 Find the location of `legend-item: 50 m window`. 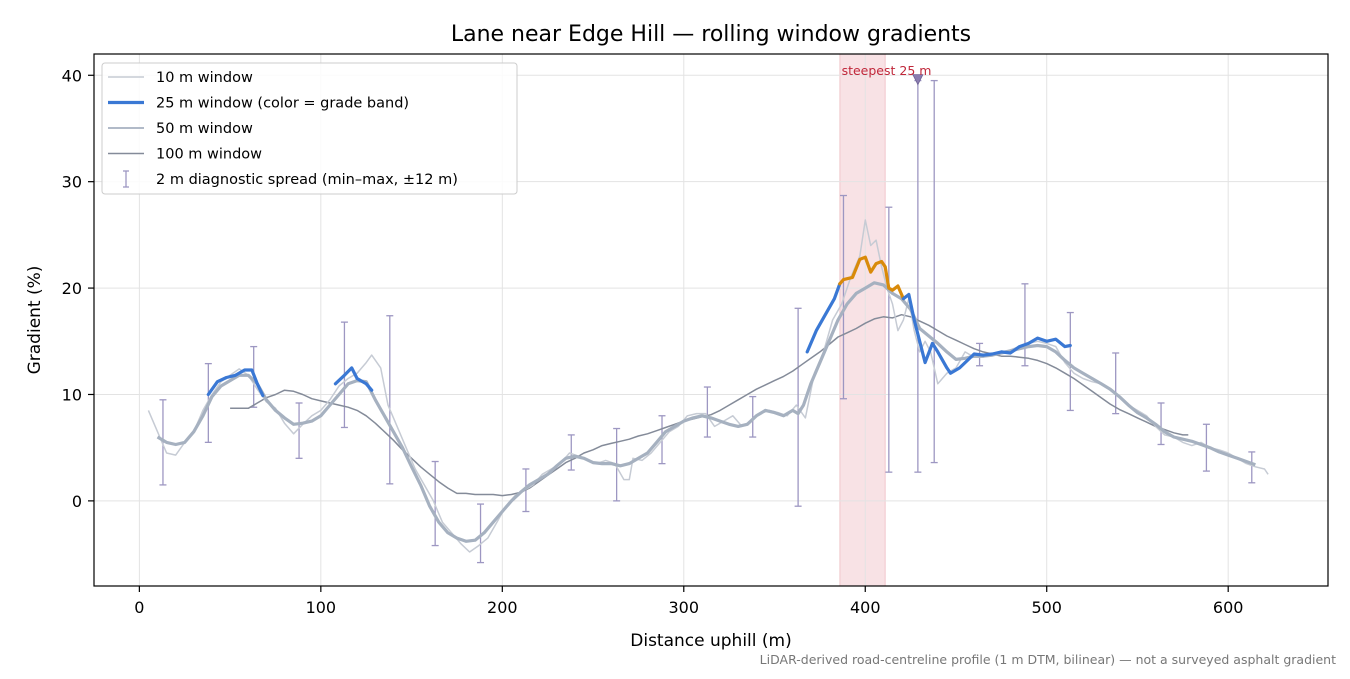

legend-item: 50 m window is located at coordinates (180, 129).